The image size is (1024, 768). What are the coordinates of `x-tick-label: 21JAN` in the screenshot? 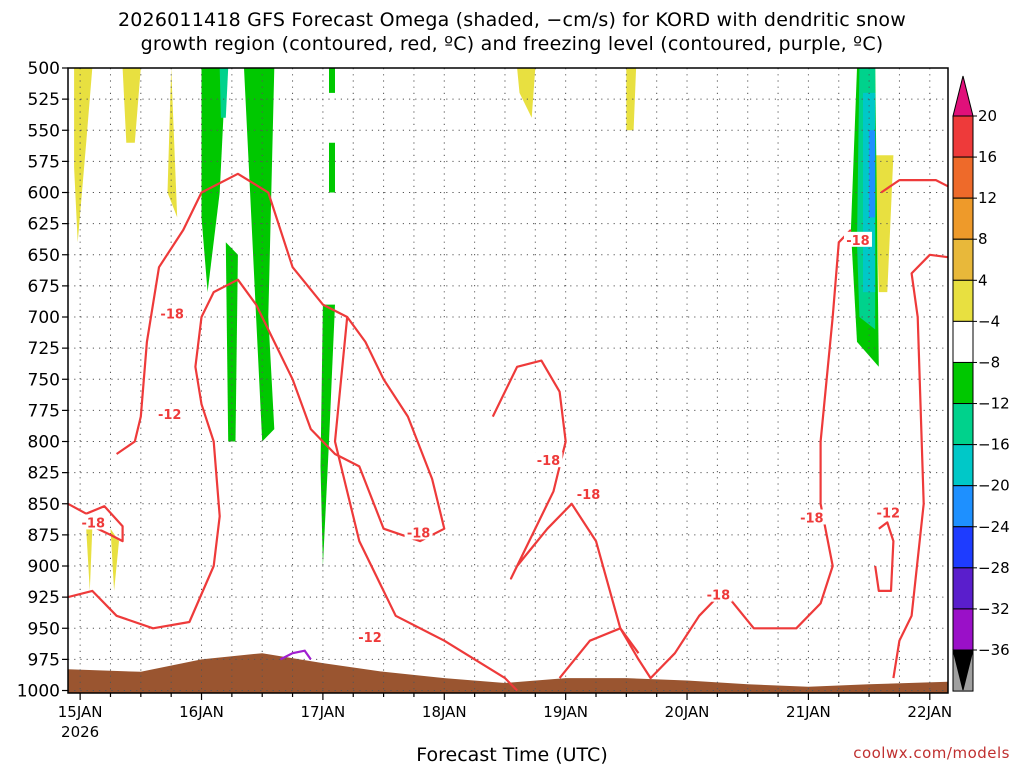 It's located at (808, 712).